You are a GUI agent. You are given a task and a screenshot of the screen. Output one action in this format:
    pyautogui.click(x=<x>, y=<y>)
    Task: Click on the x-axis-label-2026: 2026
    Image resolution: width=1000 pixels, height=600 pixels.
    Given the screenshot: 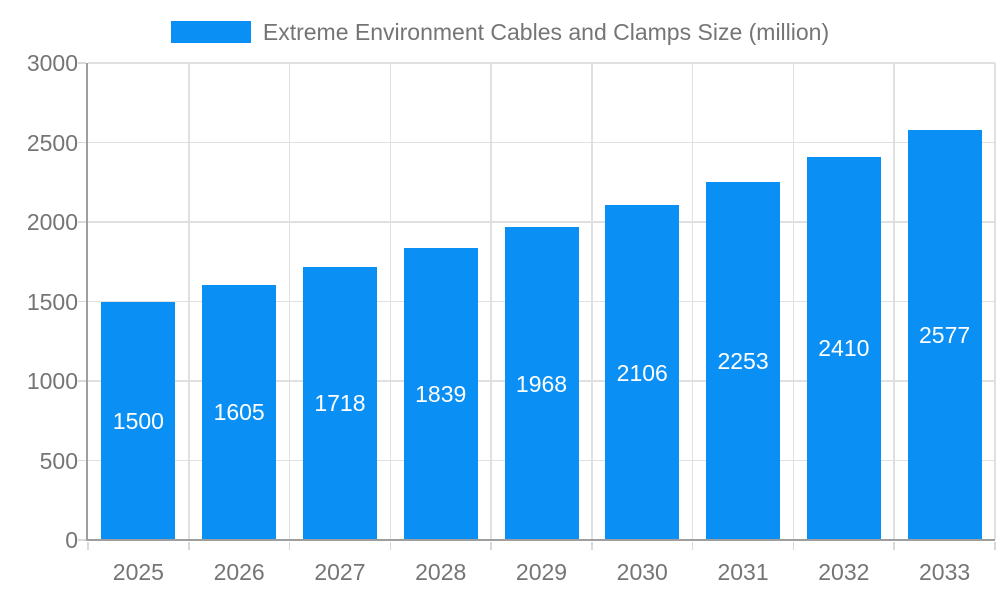 What is the action you would take?
    pyautogui.click(x=239, y=572)
    